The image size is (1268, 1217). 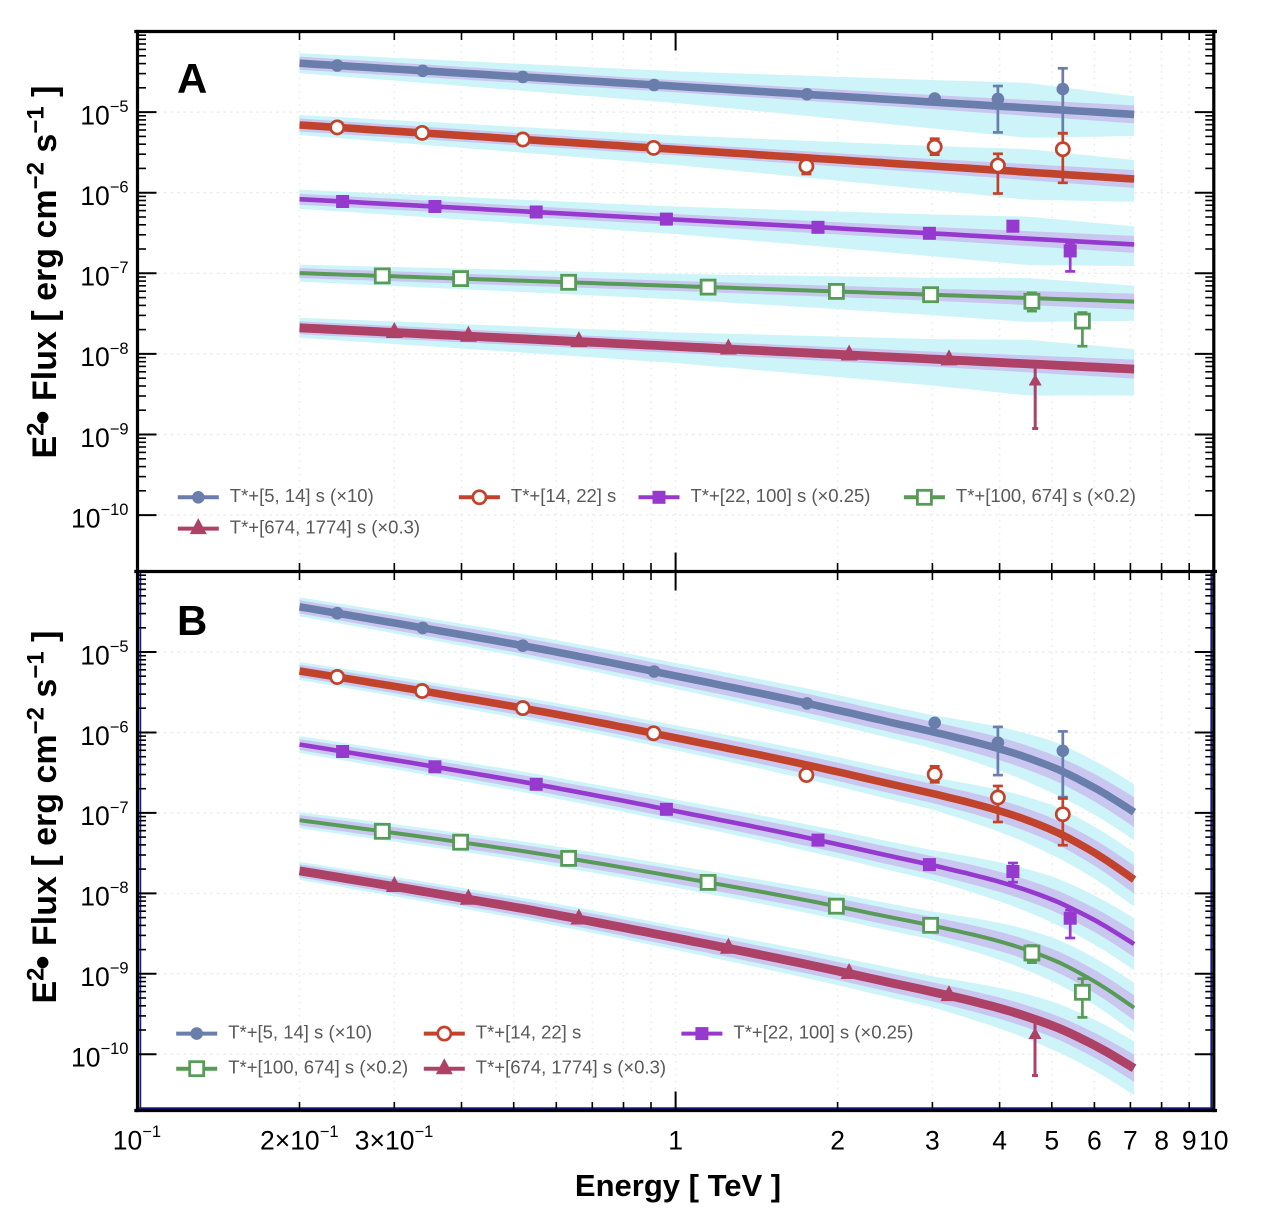 What do you see at coordinates (1094, 1140) in the screenshot?
I see `svg-text: 6` at bounding box center [1094, 1140].